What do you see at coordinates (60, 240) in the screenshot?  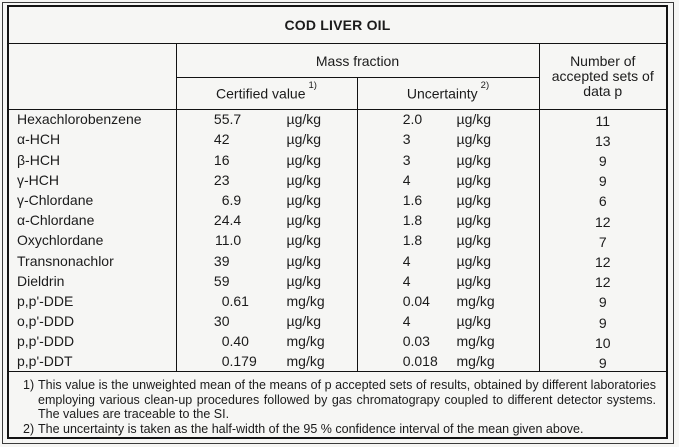 I see `compound-name: Oxychlordane` at bounding box center [60, 240].